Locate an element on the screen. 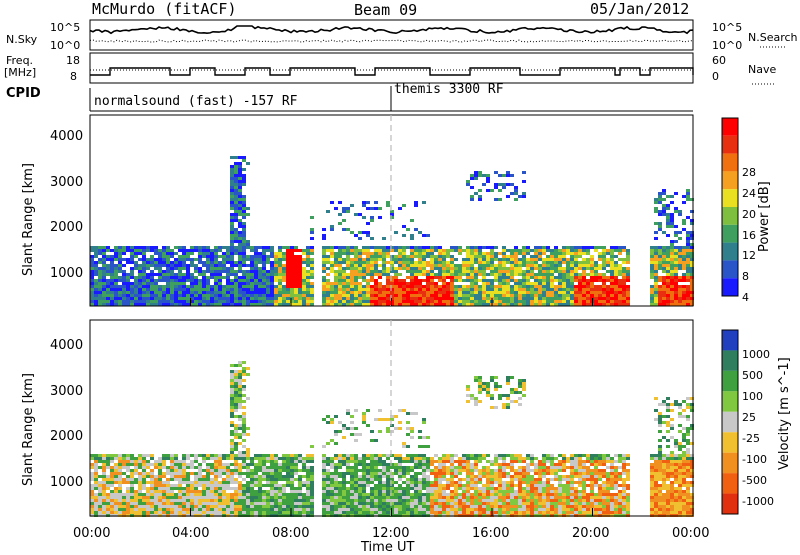 The image size is (800, 555). velocity-cell-1988 is located at coordinates (476, 488).